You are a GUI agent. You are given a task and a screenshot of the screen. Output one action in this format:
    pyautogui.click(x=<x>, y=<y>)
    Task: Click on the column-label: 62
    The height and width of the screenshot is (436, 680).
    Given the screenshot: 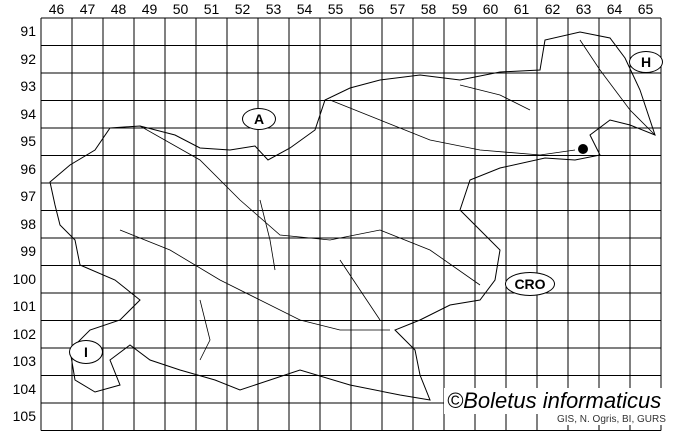 What is the action you would take?
    pyautogui.click(x=552, y=9)
    